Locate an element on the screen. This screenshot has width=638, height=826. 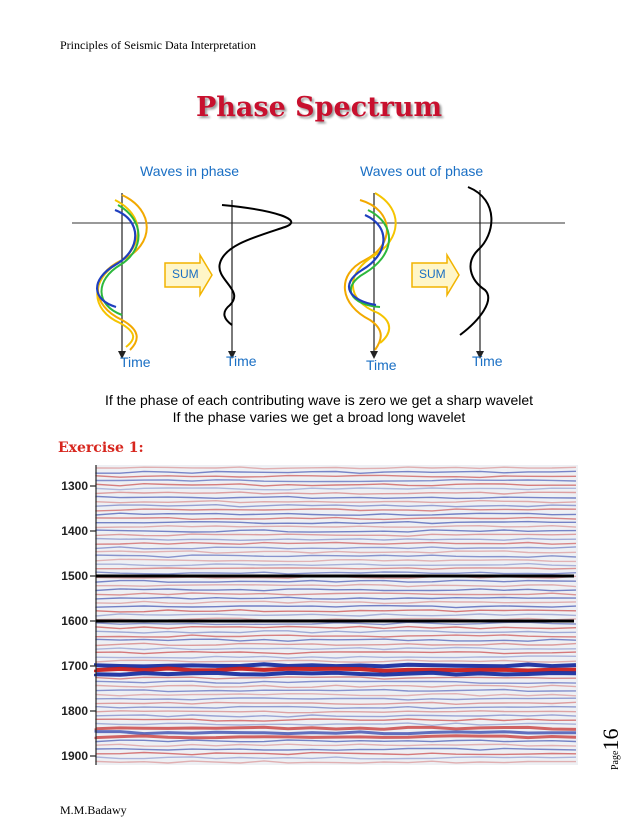
page-number: Page16 is located at coordinates (611, 749).